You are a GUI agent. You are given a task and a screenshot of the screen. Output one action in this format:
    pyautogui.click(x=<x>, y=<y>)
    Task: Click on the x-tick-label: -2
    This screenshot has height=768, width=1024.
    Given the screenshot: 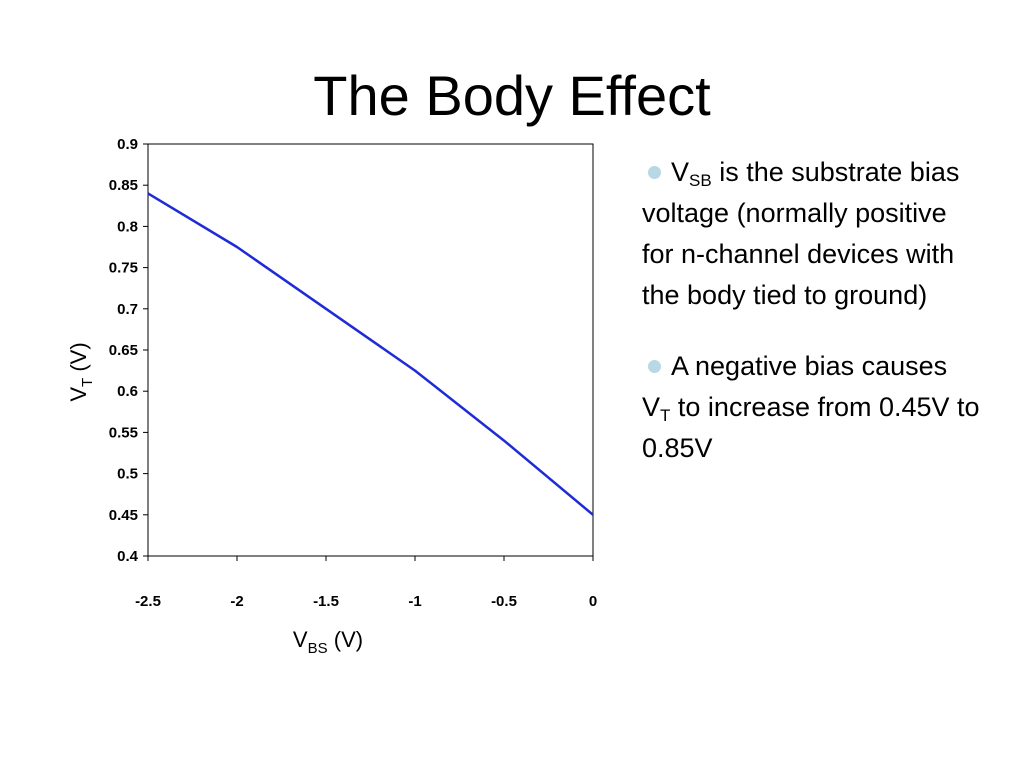 What is the action you would take?
    pyautogui.click(x=236, y=601)
    